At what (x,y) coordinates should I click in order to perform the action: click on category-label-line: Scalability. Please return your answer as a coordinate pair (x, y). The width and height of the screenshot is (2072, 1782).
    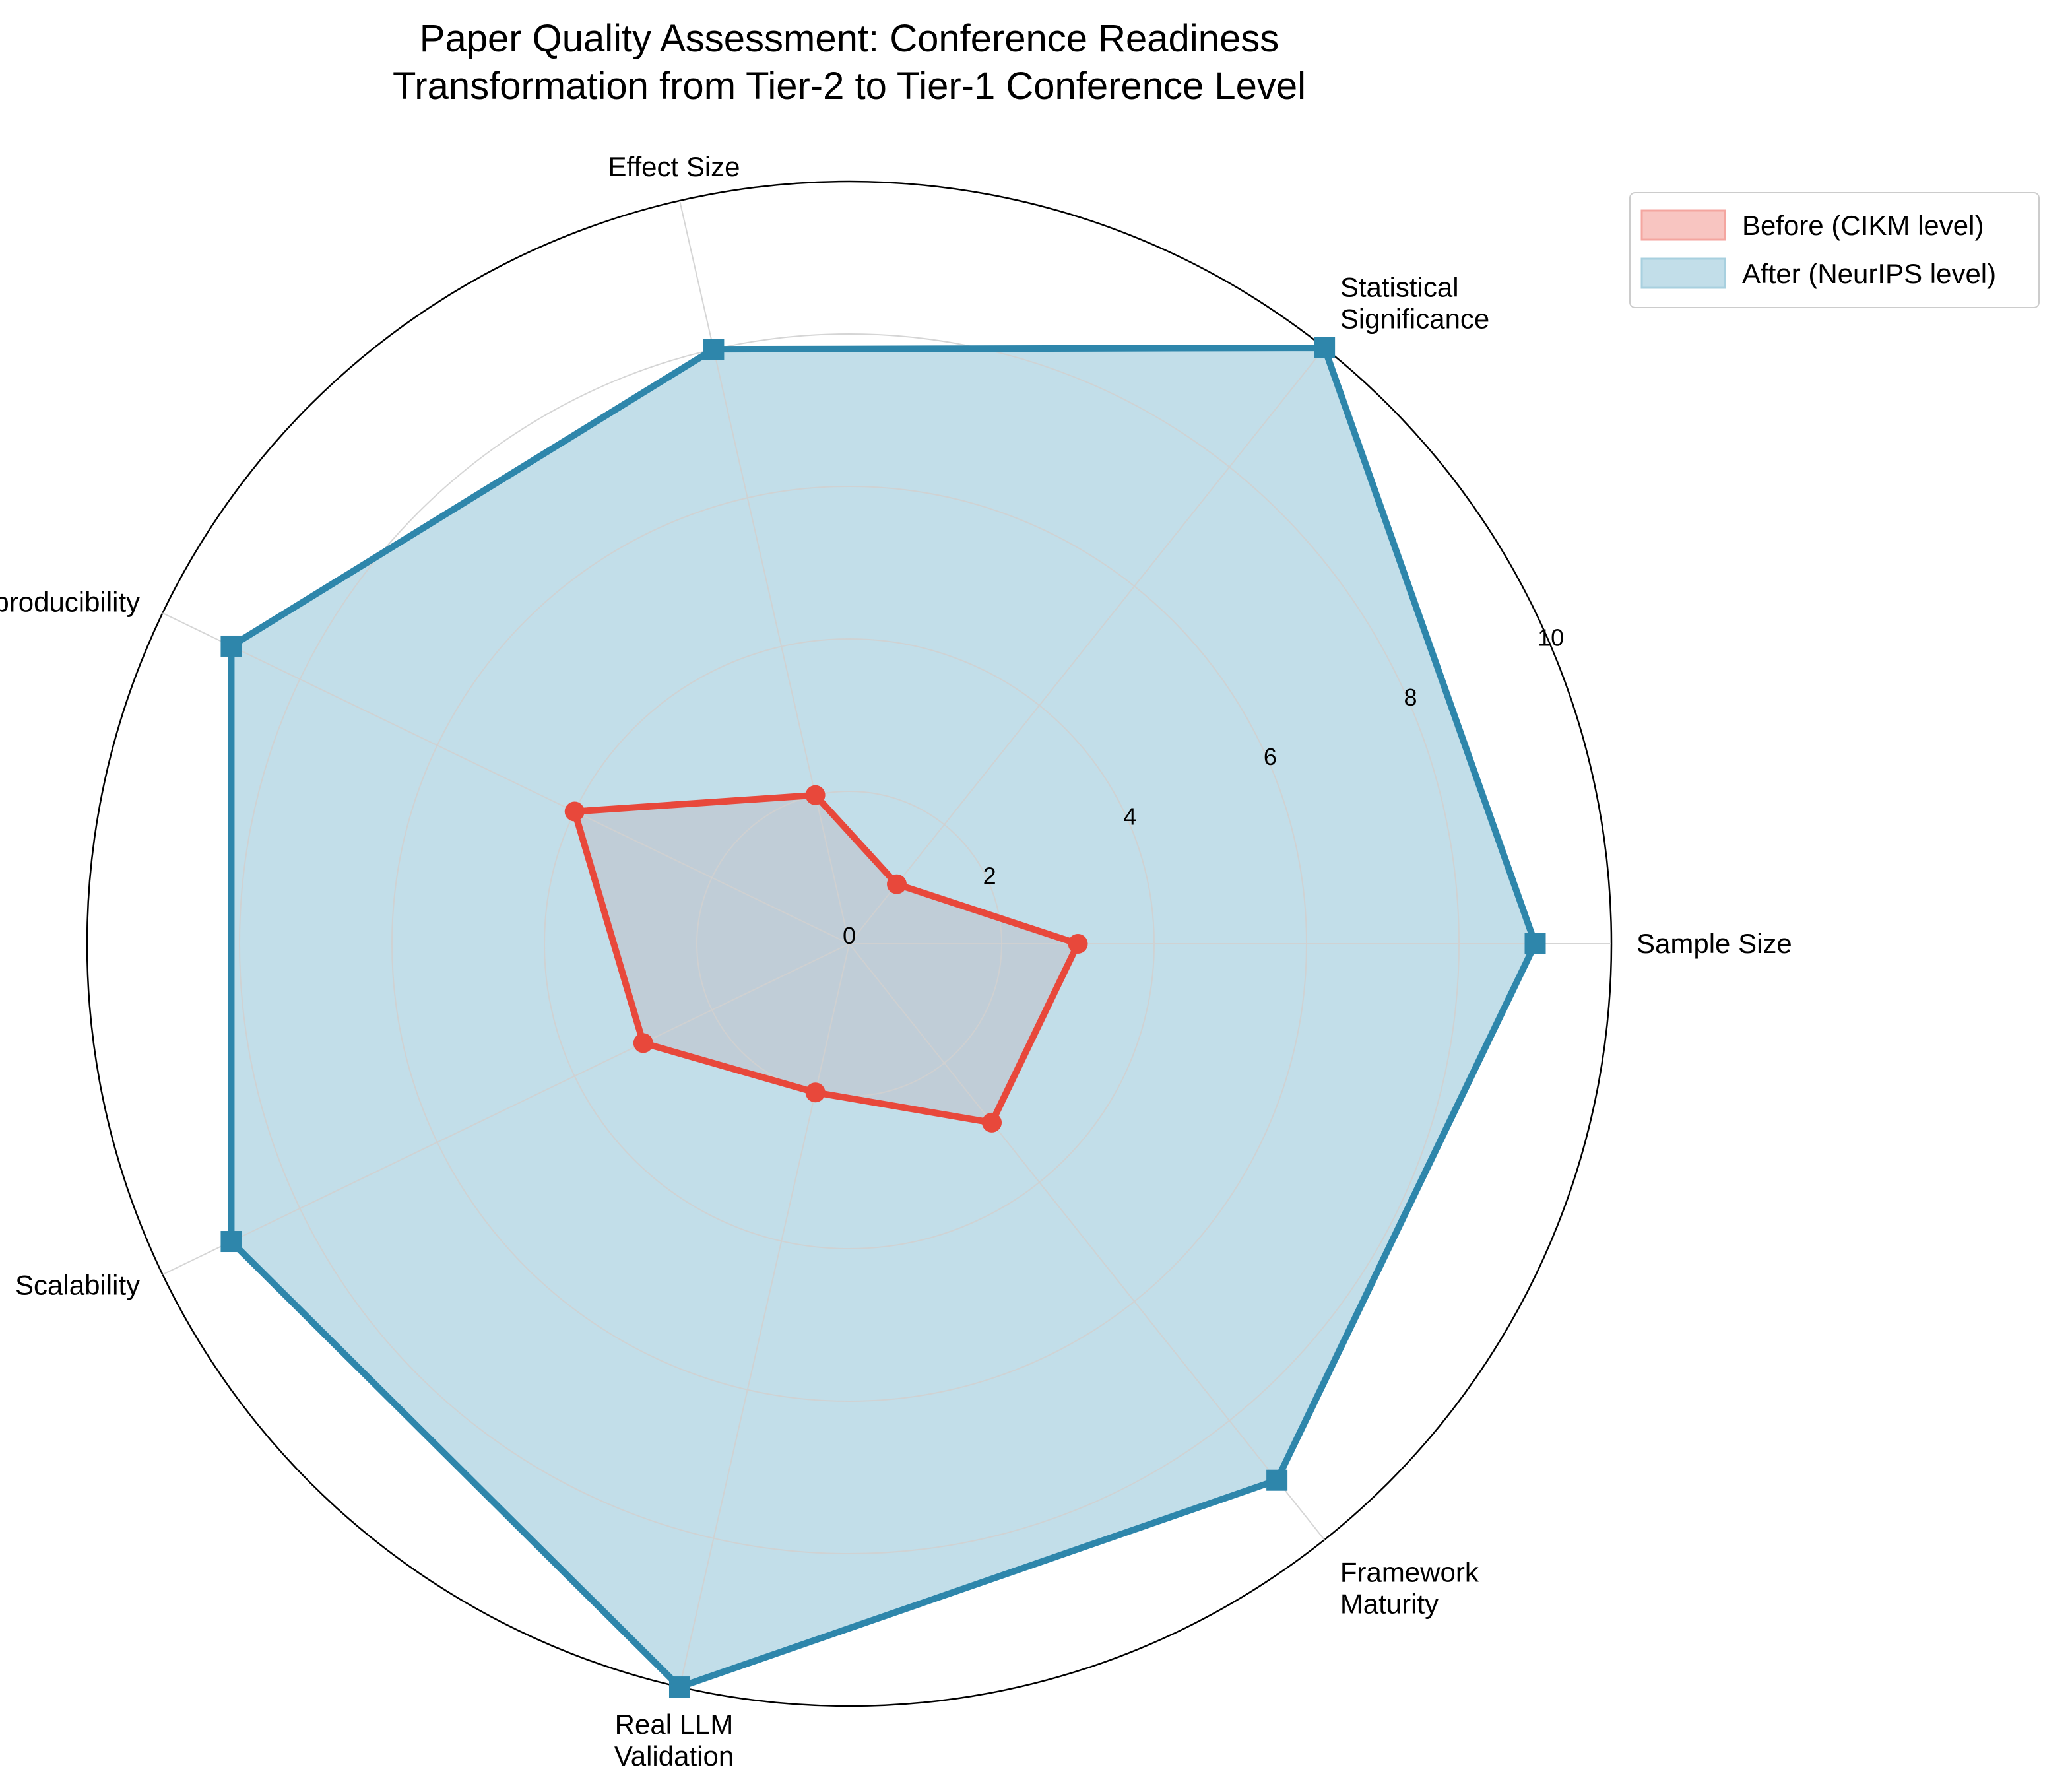
    Looking at the image, I should click on (77, 1285).